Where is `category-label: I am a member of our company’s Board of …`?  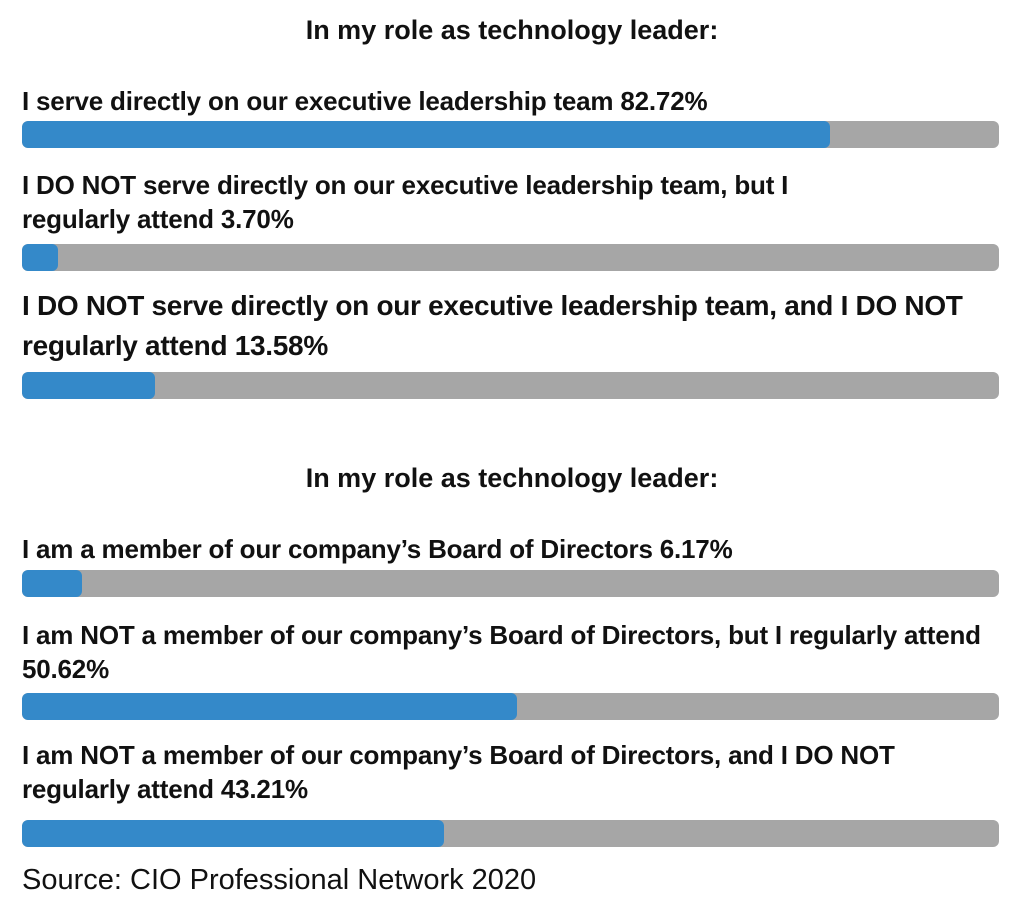
category-label: I am a member of our company’s Board of … is located at coordinates (337, 549).